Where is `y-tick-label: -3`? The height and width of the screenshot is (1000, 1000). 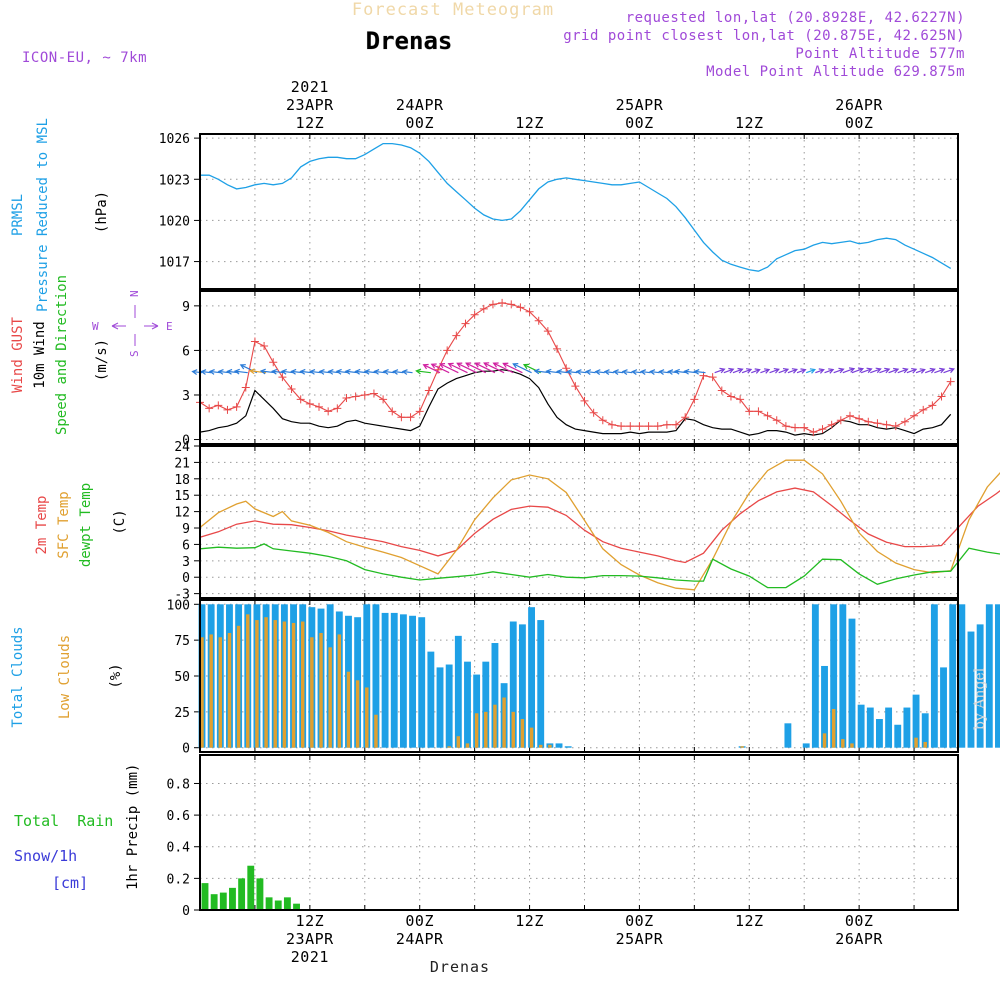
y-tick-label: -3 is located at coordinates (182, 595).